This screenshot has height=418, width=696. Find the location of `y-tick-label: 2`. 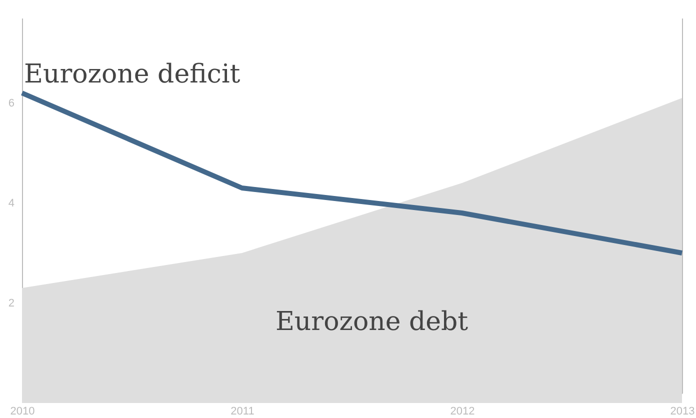

y-tick-label: 2 is located at coordinates (11, 304).